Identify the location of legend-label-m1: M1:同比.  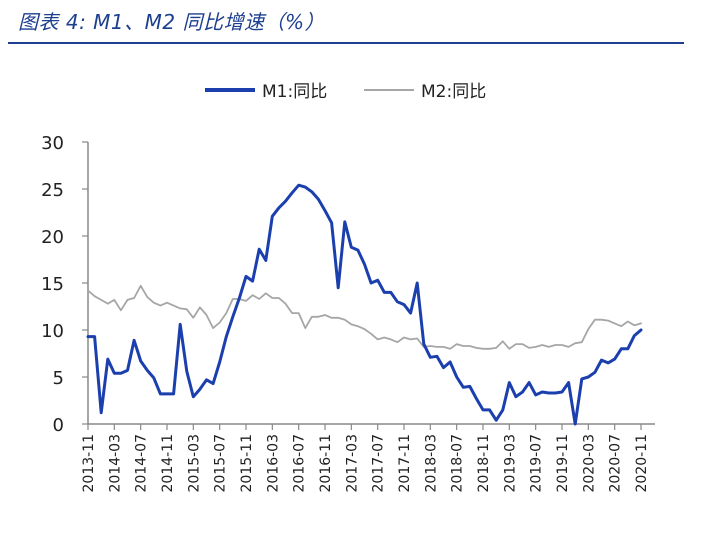
(294, 92).